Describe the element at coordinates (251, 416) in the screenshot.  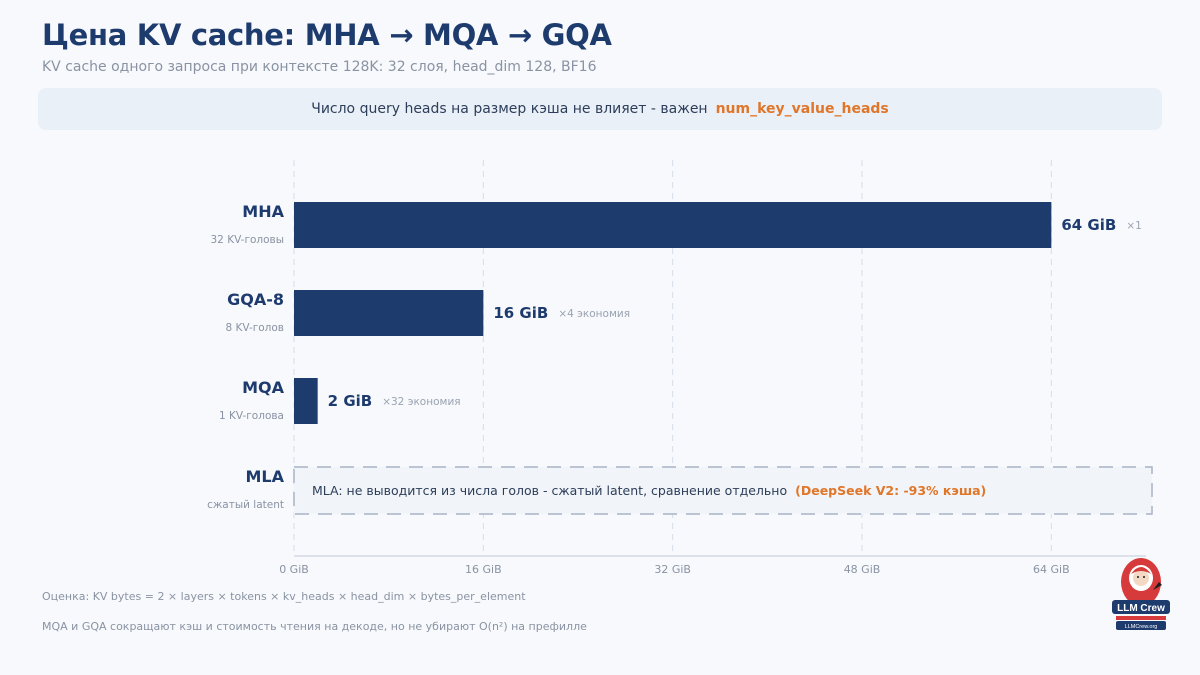
I see `category-sublabel: 1 KV-голова` at that location.